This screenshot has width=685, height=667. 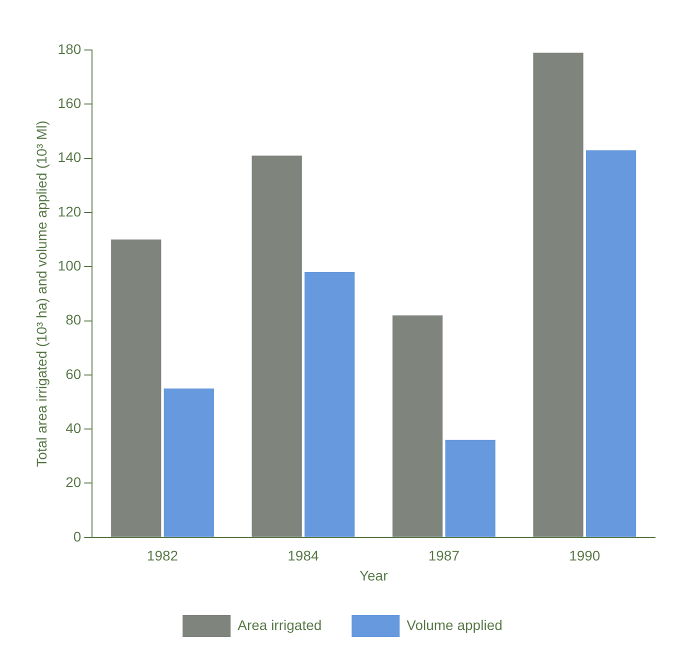 I want to click on legend-label: Volume applied, so click(x=454, y=624).